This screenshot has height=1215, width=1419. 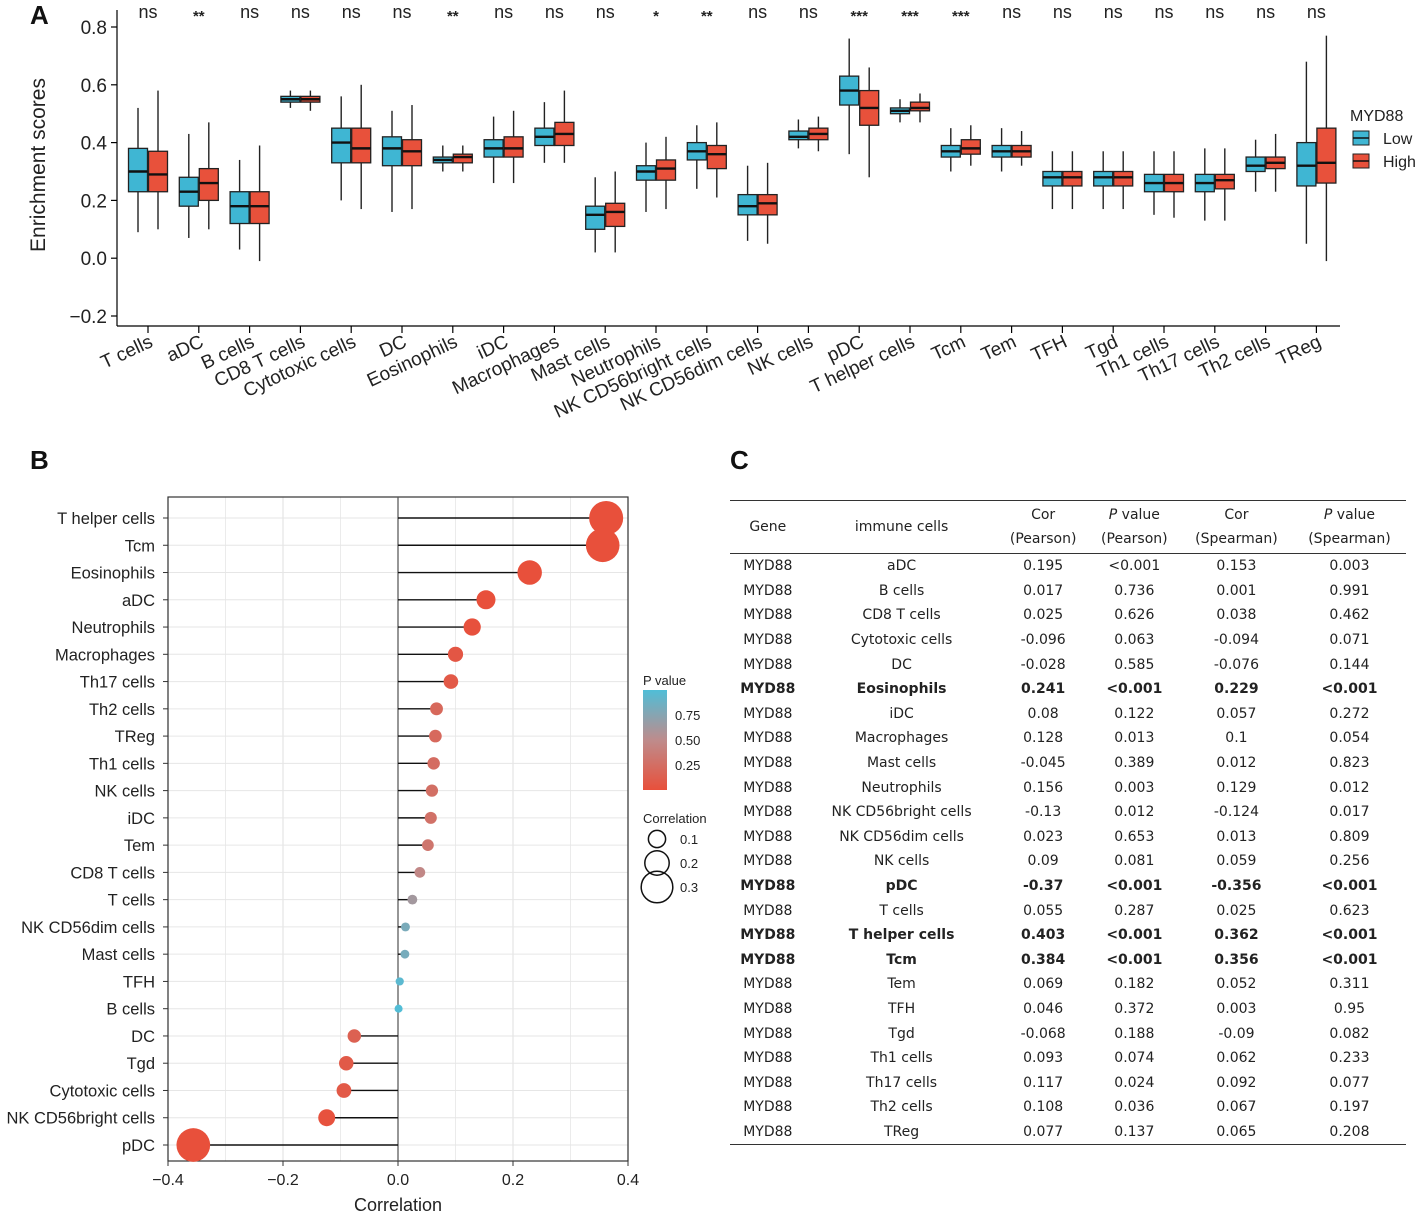 I want to click on table-cell: 0.736, so click(x=1134, y=590).